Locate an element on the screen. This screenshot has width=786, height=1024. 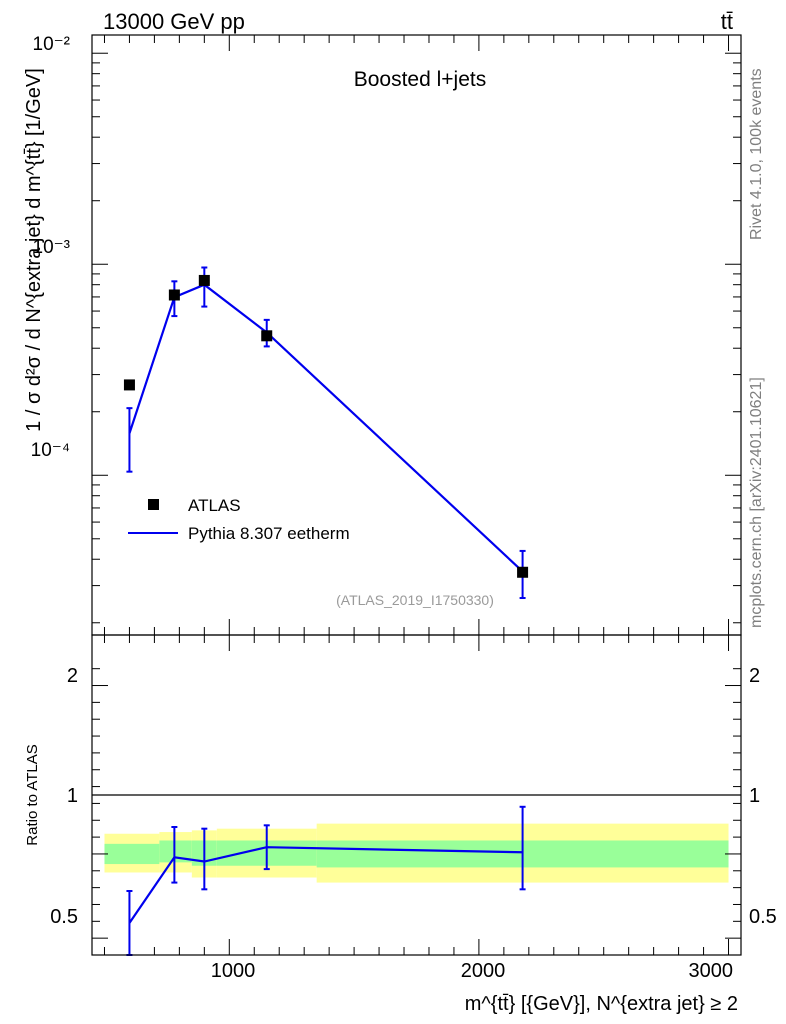
energy-label: 13000 GeV pp is located at coordinates (174, 21).